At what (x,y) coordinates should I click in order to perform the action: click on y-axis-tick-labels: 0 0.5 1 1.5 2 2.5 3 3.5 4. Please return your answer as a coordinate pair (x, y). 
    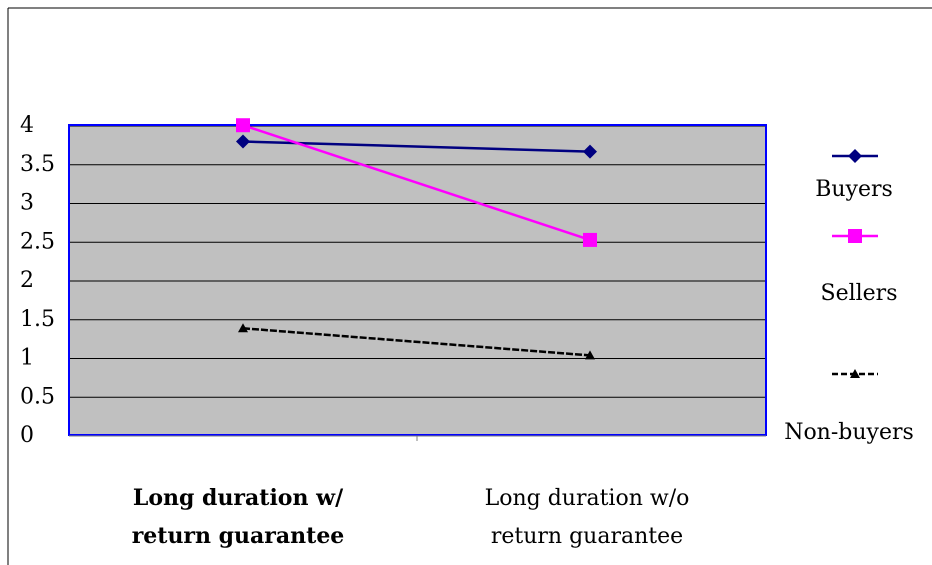
    Looking at the image, I should click on (37, 280).